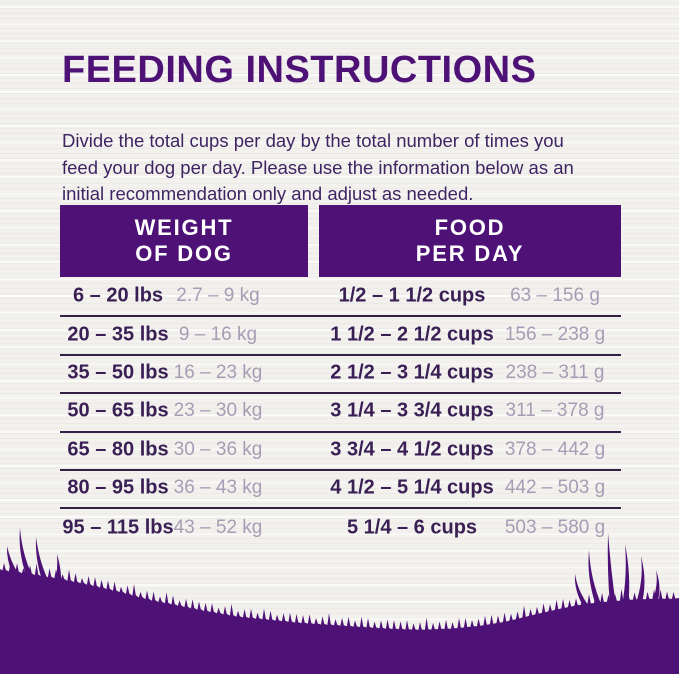  What do you see at coordinates (218, 449) in the screenshot?
I see `weight-kg-value: 30 – 36 kg` at bounding box center [218, 449].